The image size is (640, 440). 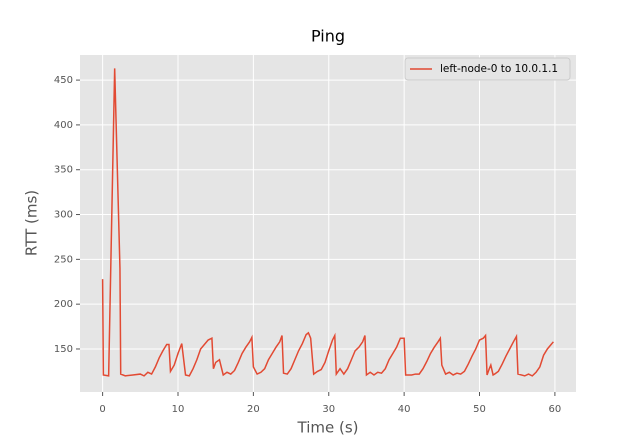 I want to click on x-tick-label: 30, so click(x=328, y=409).